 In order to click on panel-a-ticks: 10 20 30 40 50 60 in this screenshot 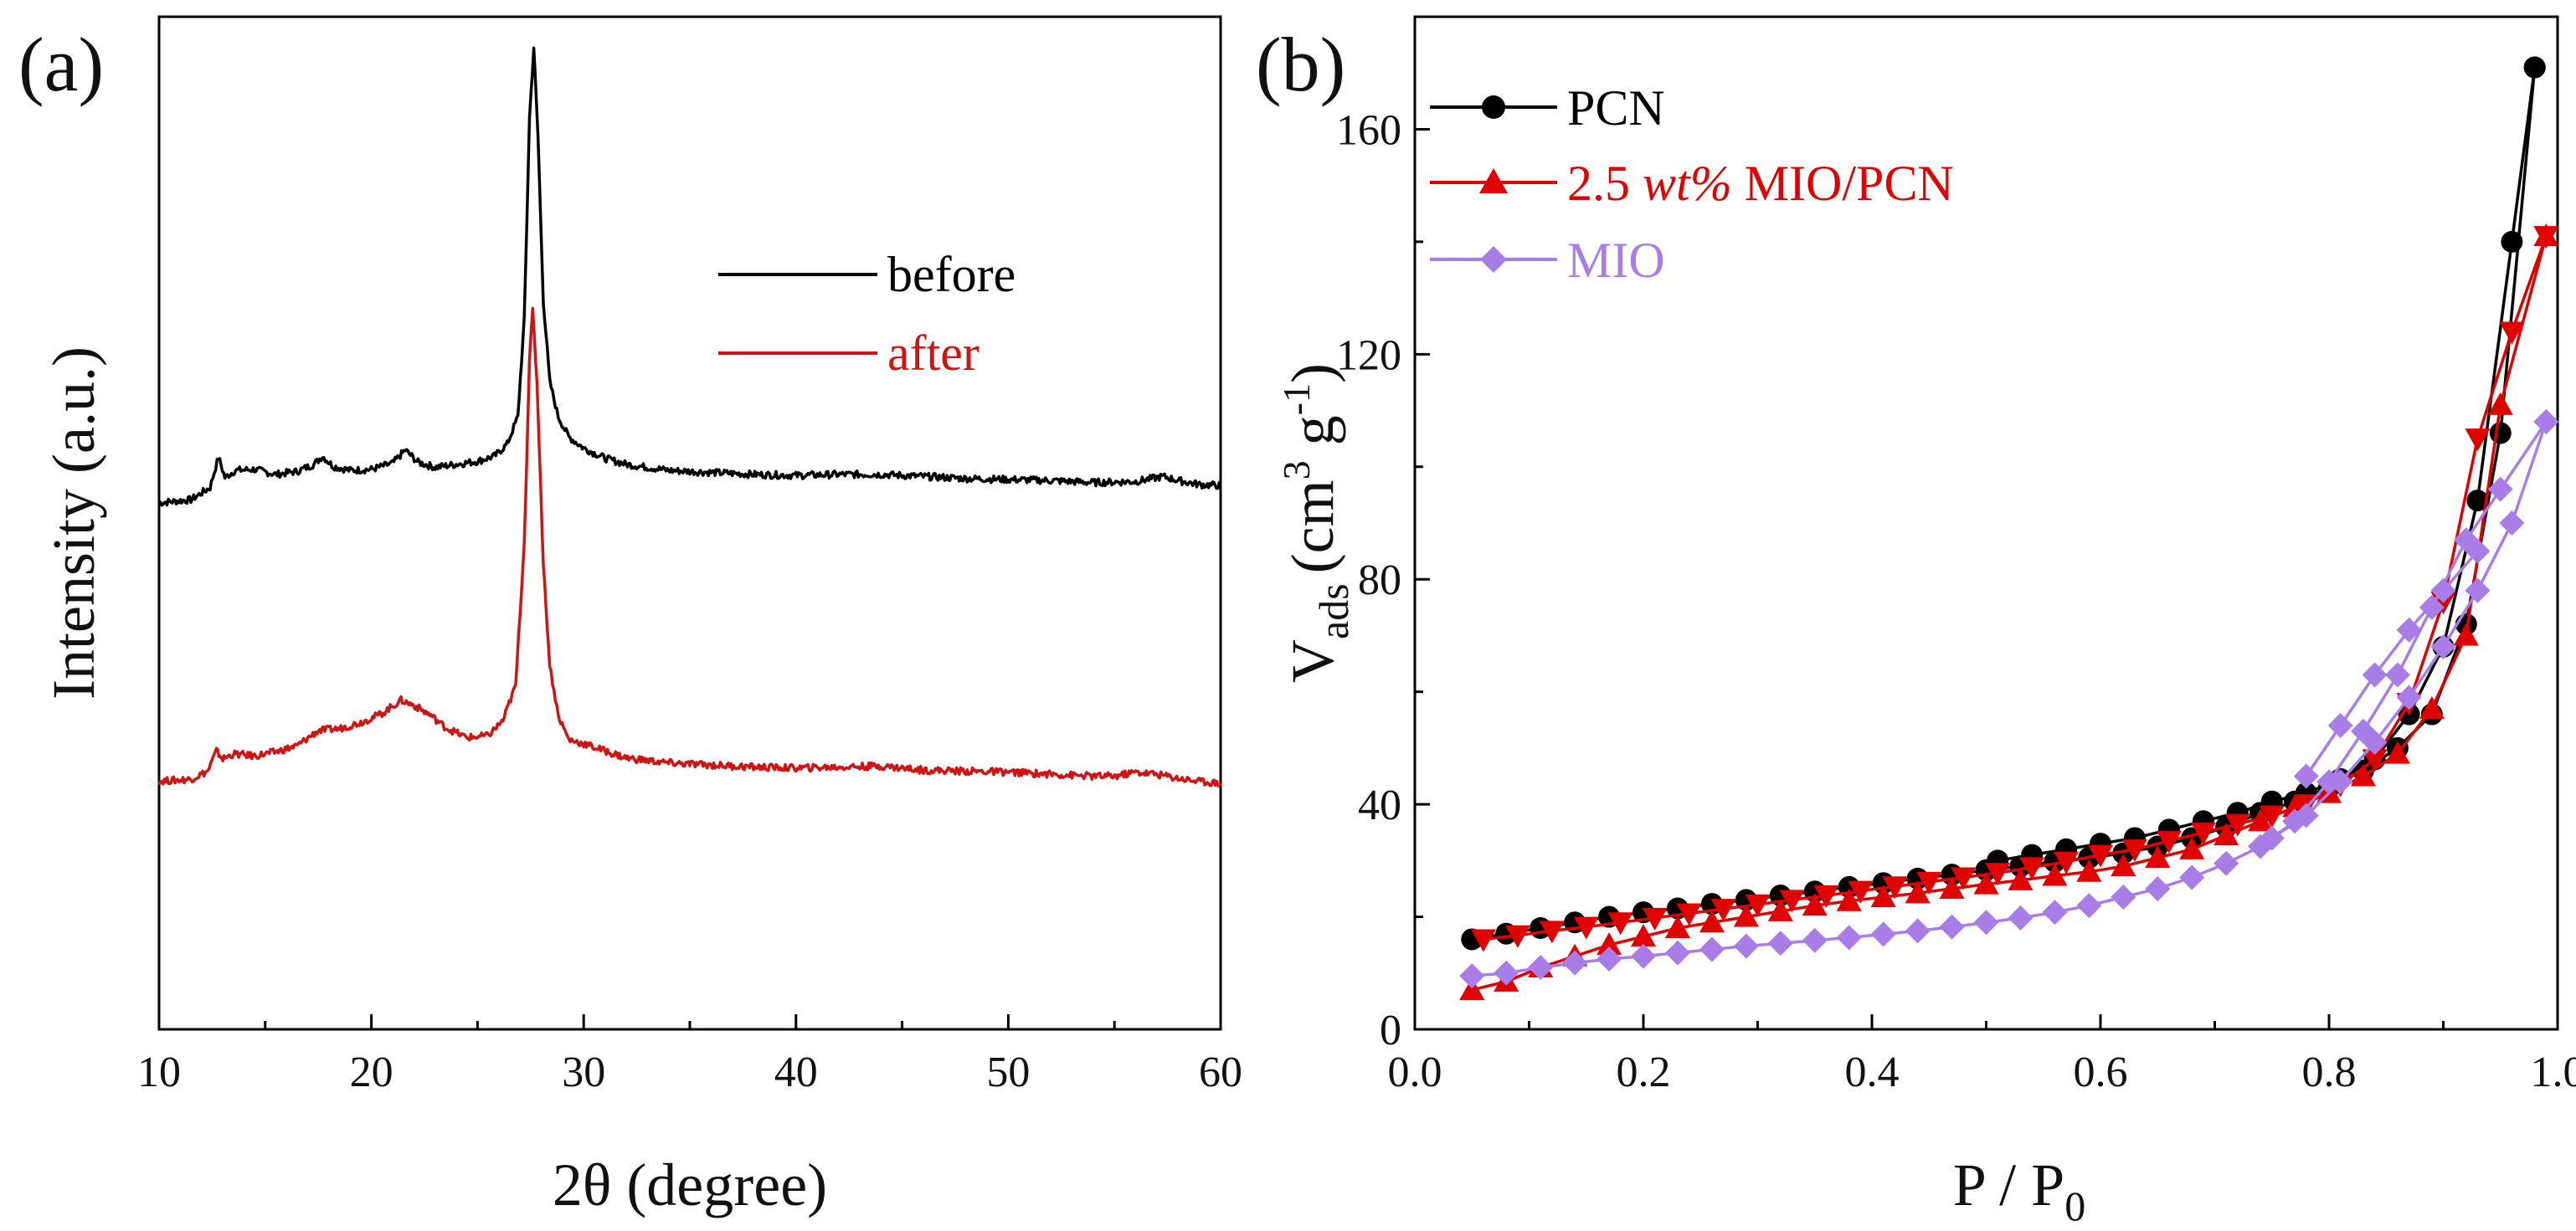, I will do `click(689, 1055)`.